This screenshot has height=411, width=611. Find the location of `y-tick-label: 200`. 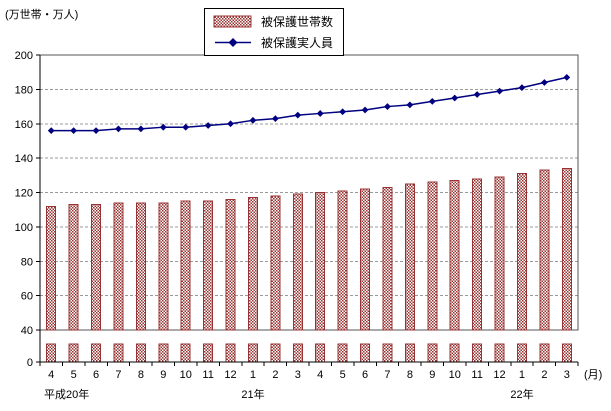

y-tick-label: 200 is located at coordinates (24, 56).